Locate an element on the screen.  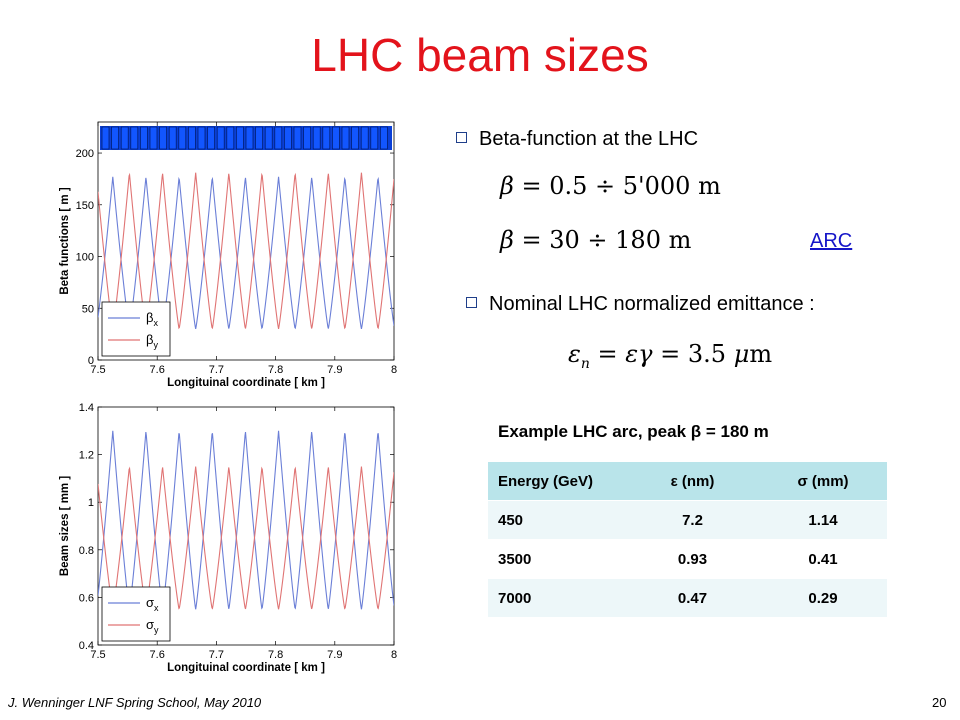
table-cell: 1.14 is located at coordinates (823, 520).